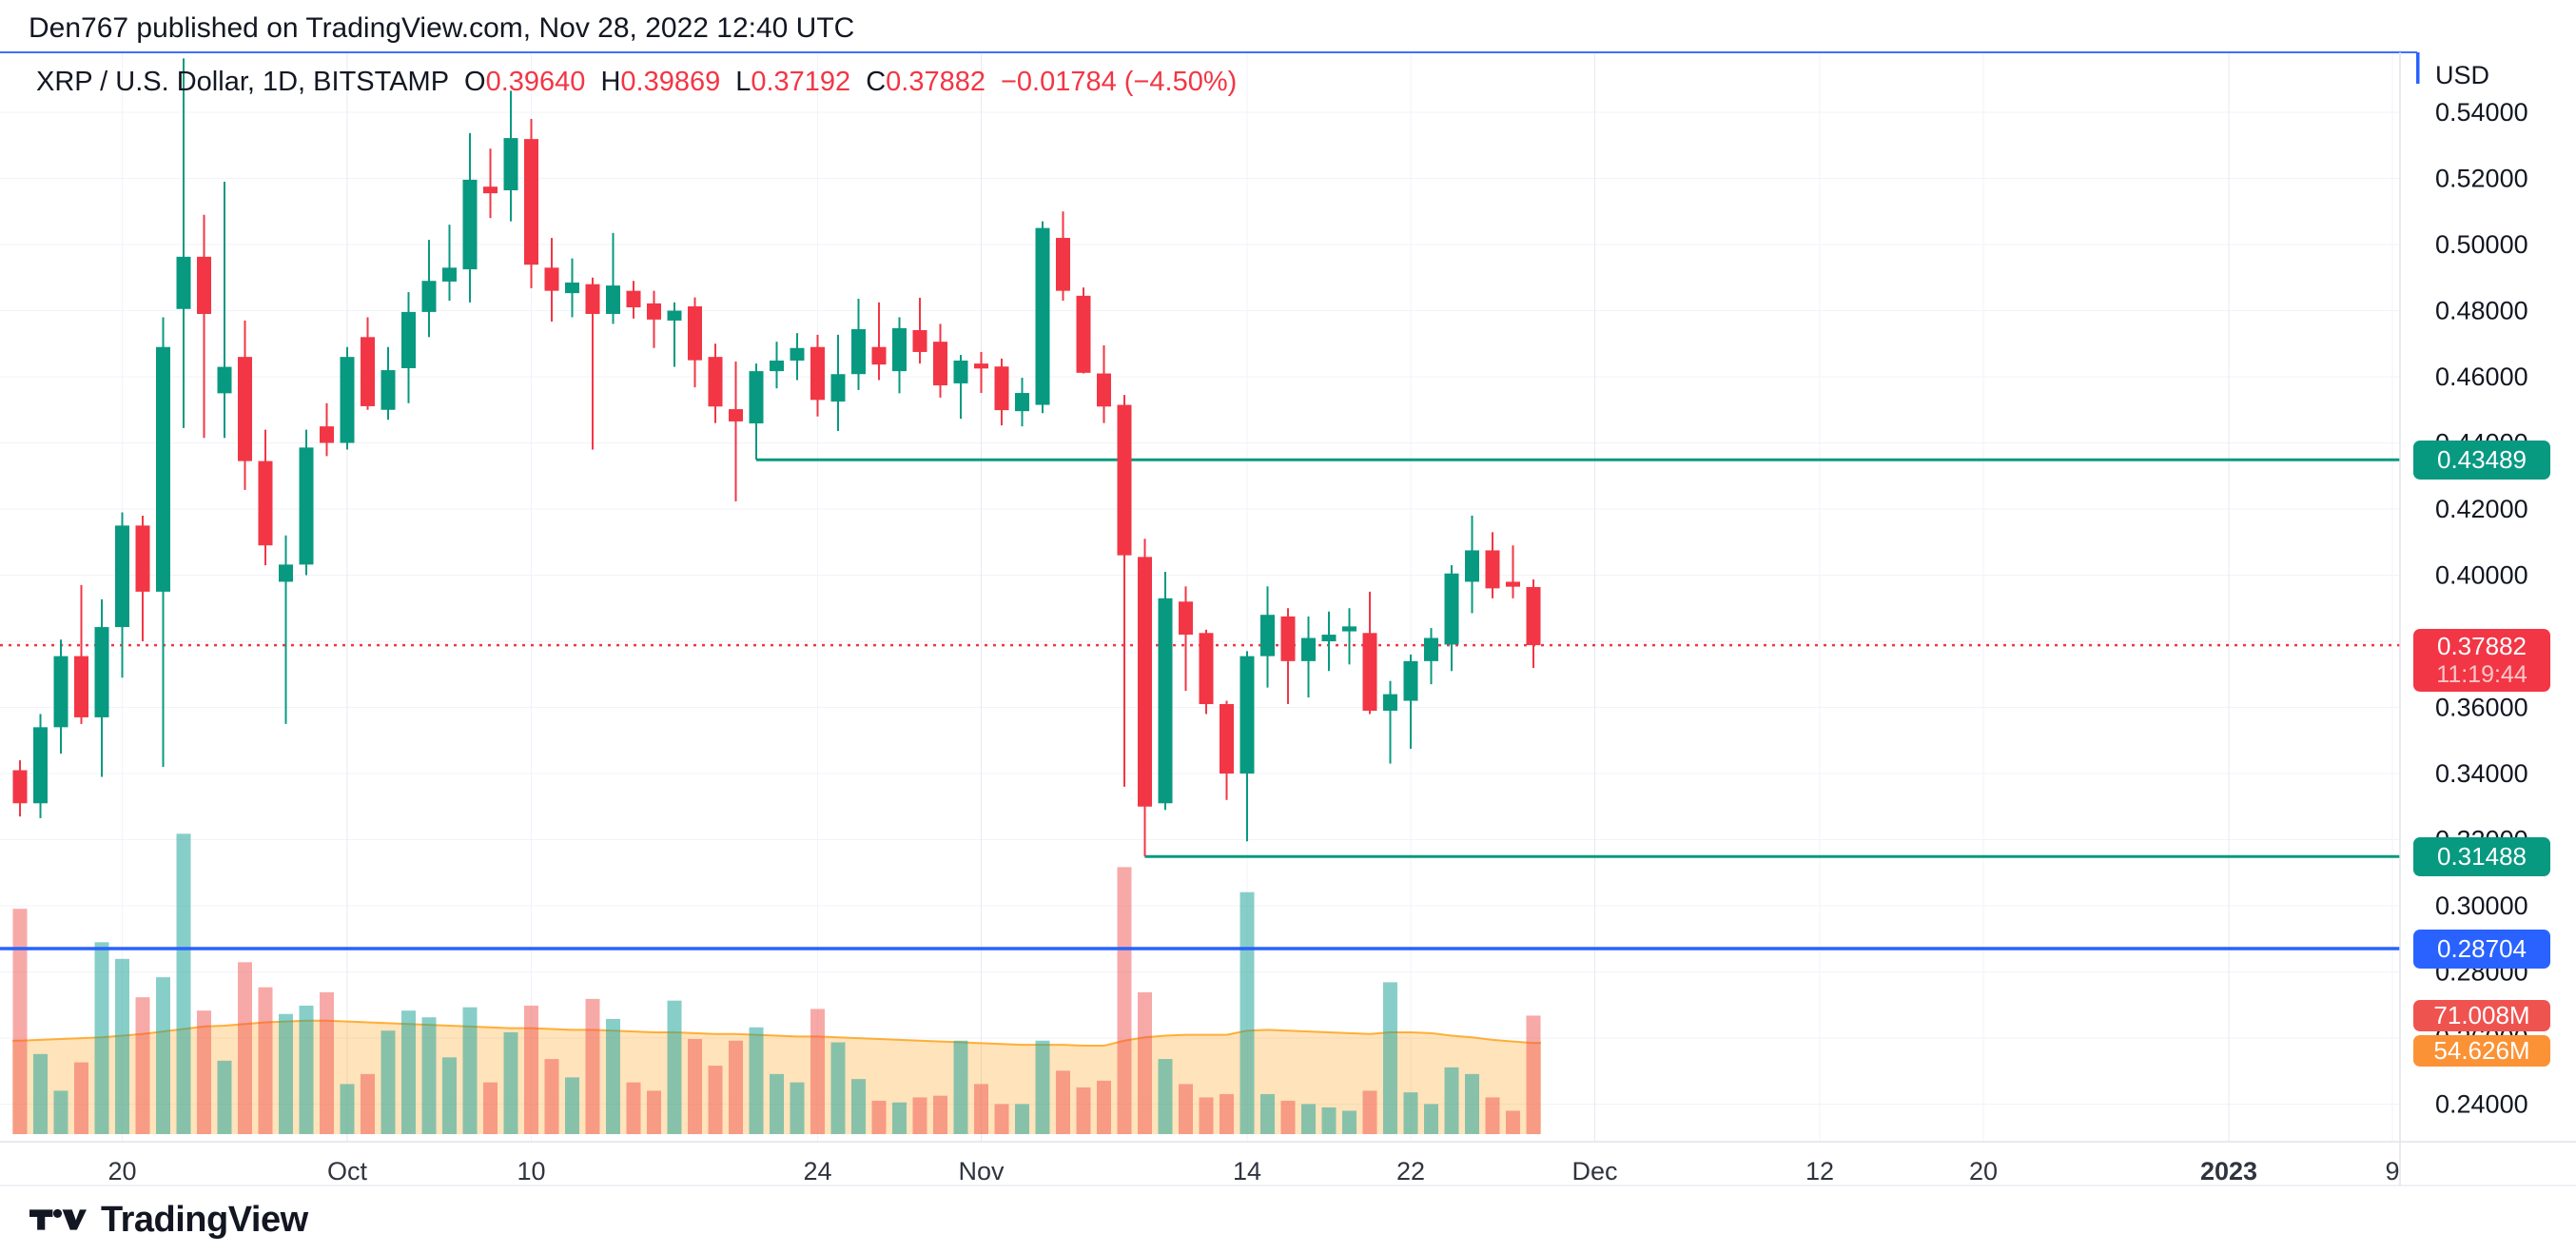  I want to click on price-tick-label: 0.34000, so click(2482, 773).